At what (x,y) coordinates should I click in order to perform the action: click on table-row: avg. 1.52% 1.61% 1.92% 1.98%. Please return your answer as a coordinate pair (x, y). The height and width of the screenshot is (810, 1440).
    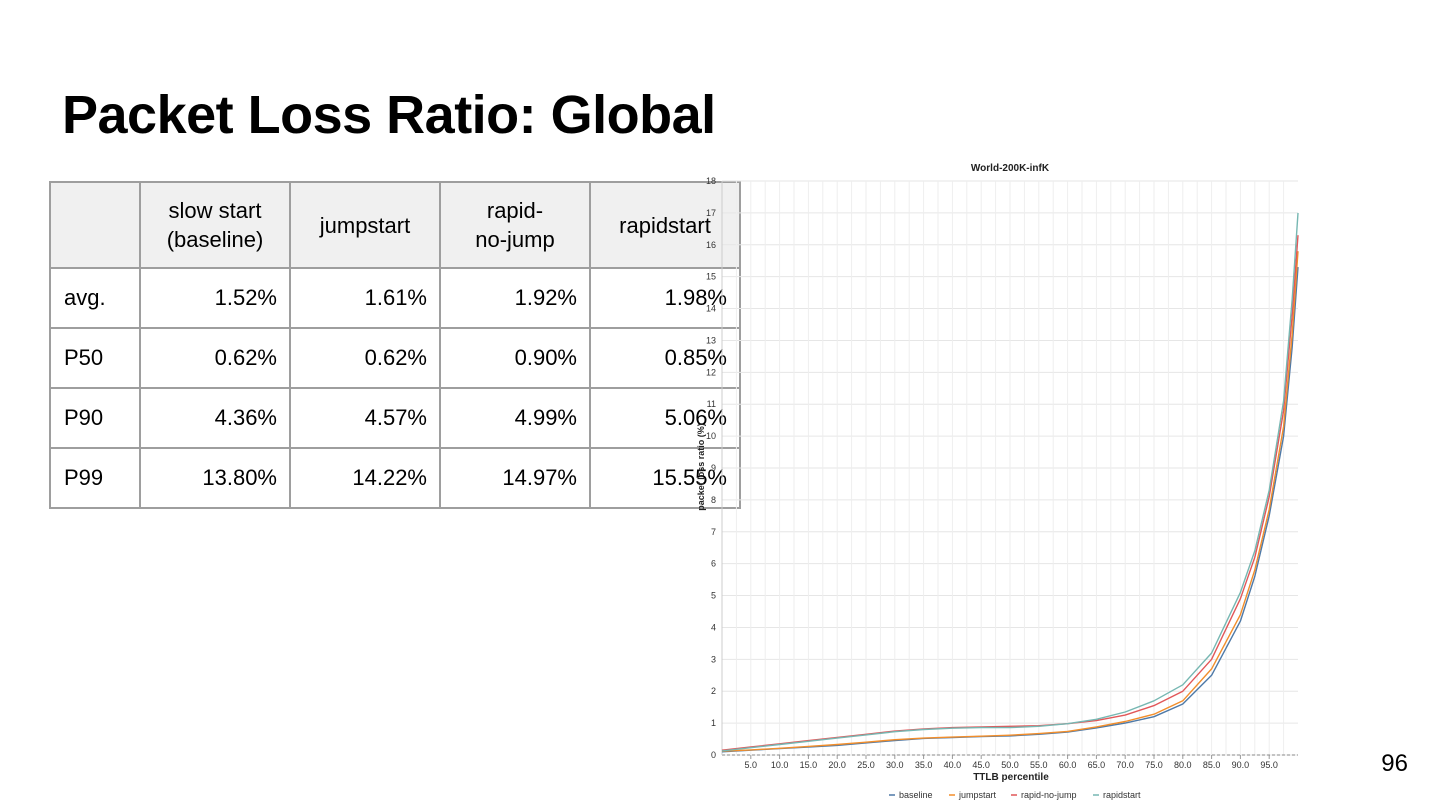
    Looking at the image, I should click on (395, 298).